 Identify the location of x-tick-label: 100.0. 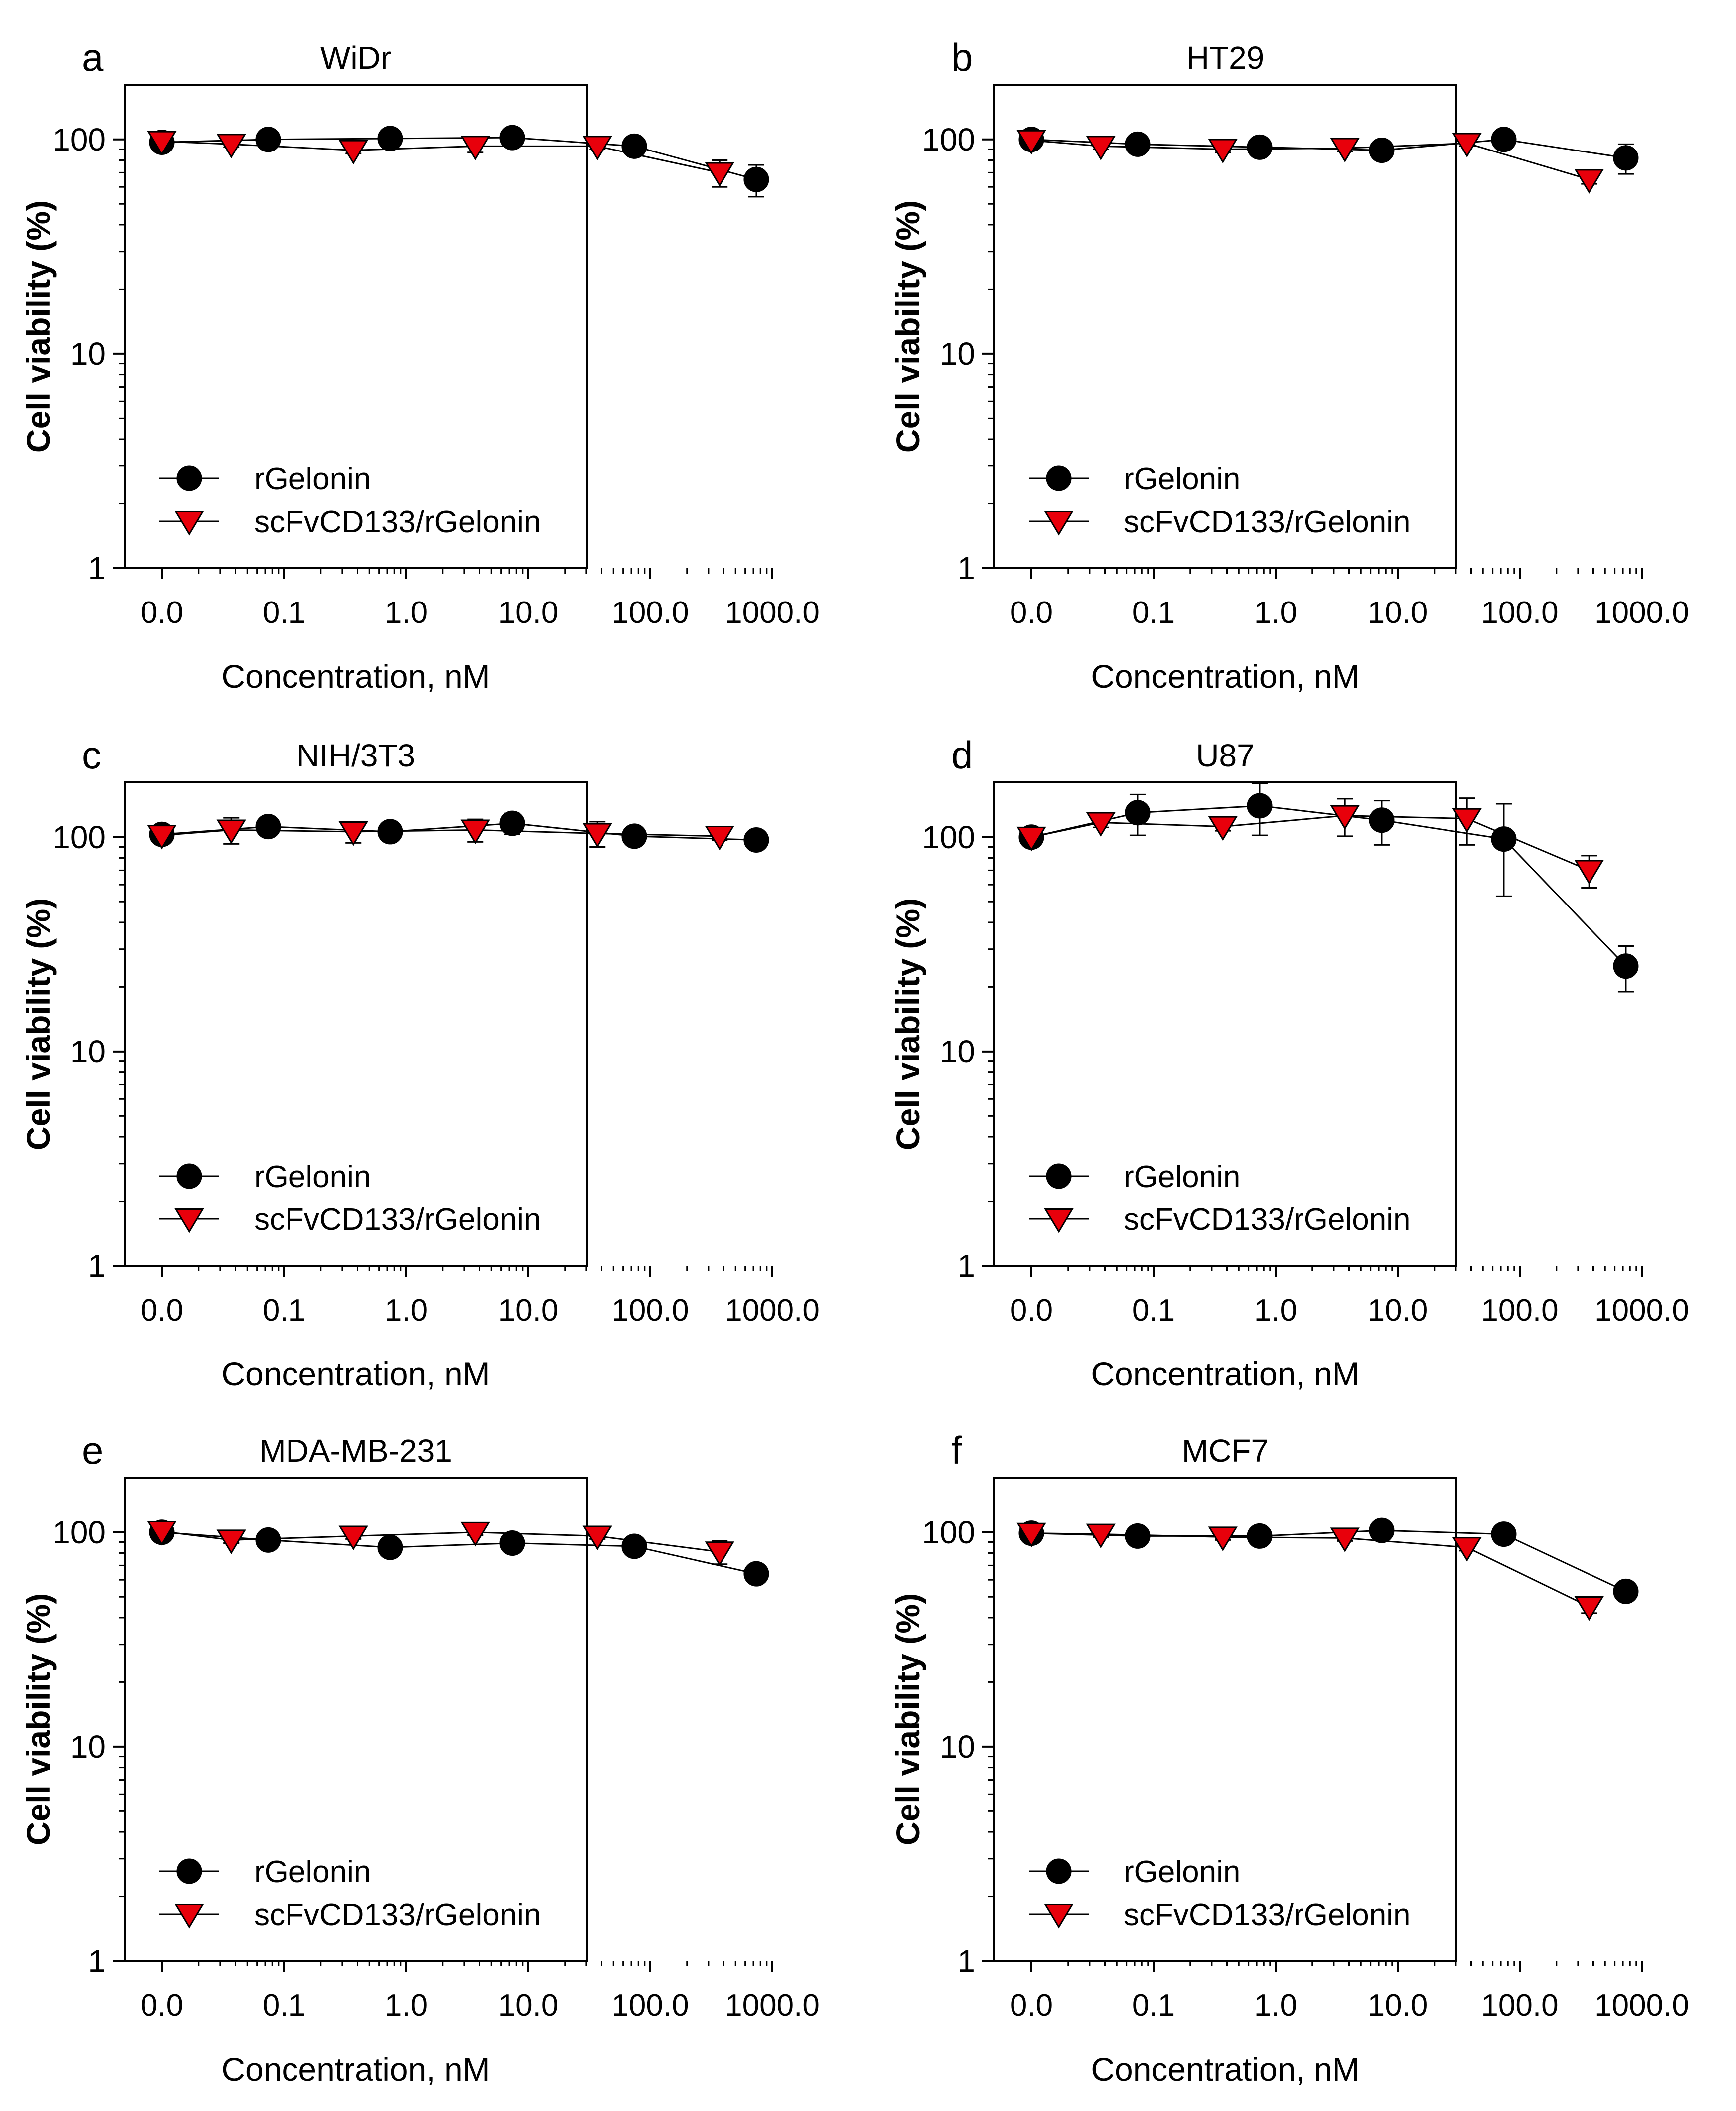
(1519, 613).